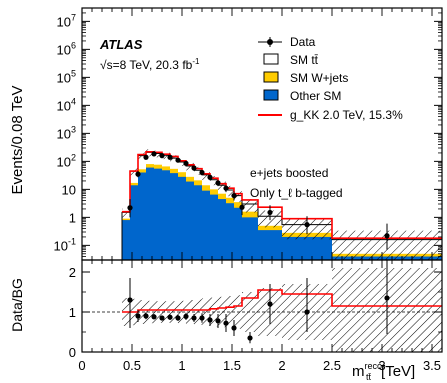 The width and height of the screenshot is (447, 383). I want to click on legend-item-ttbar: SM tt̄, so click(291, 60).